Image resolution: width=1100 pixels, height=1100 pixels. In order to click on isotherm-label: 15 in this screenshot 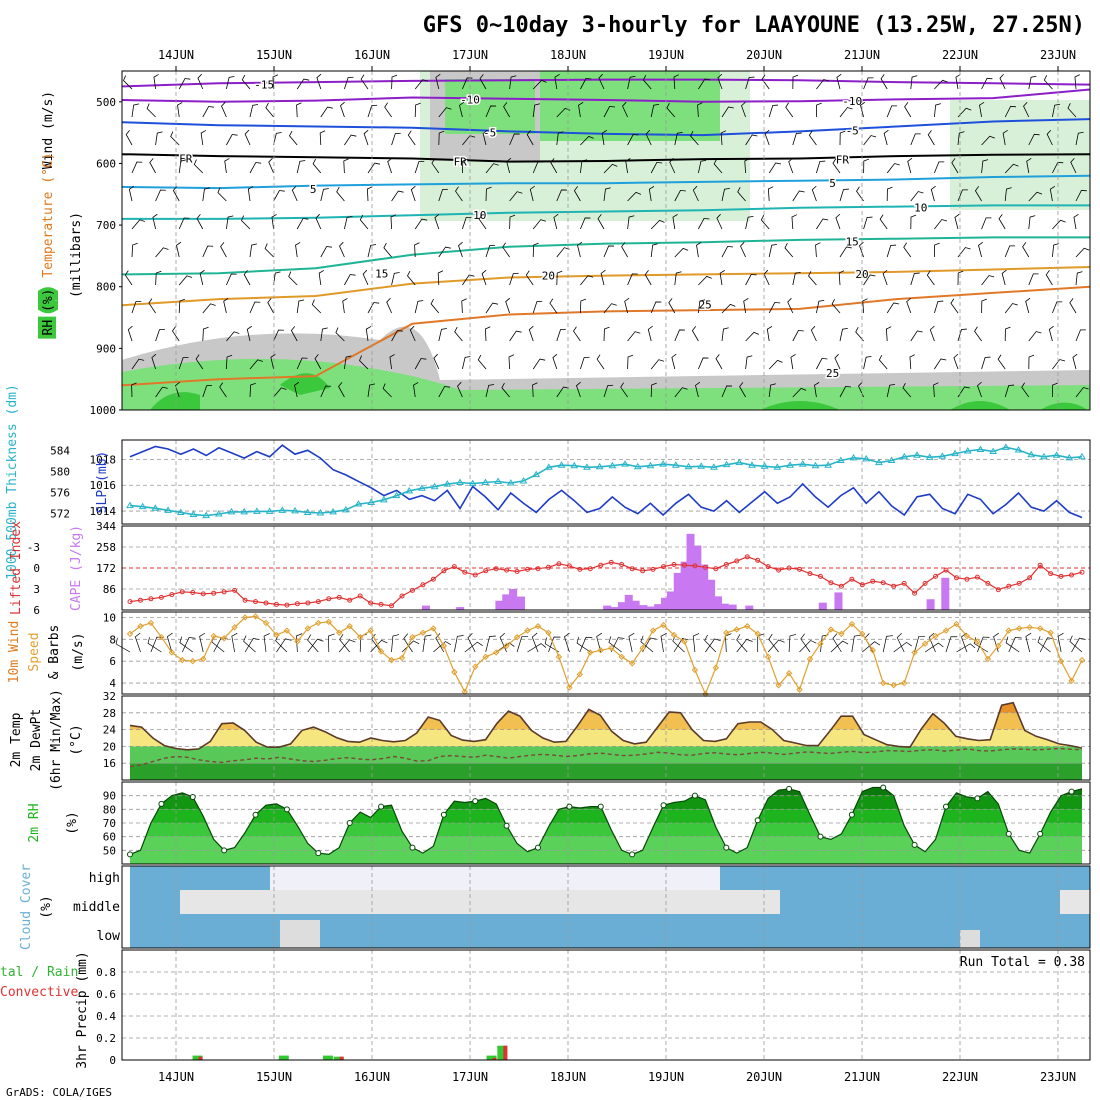, I will do `click(852, 242)`.